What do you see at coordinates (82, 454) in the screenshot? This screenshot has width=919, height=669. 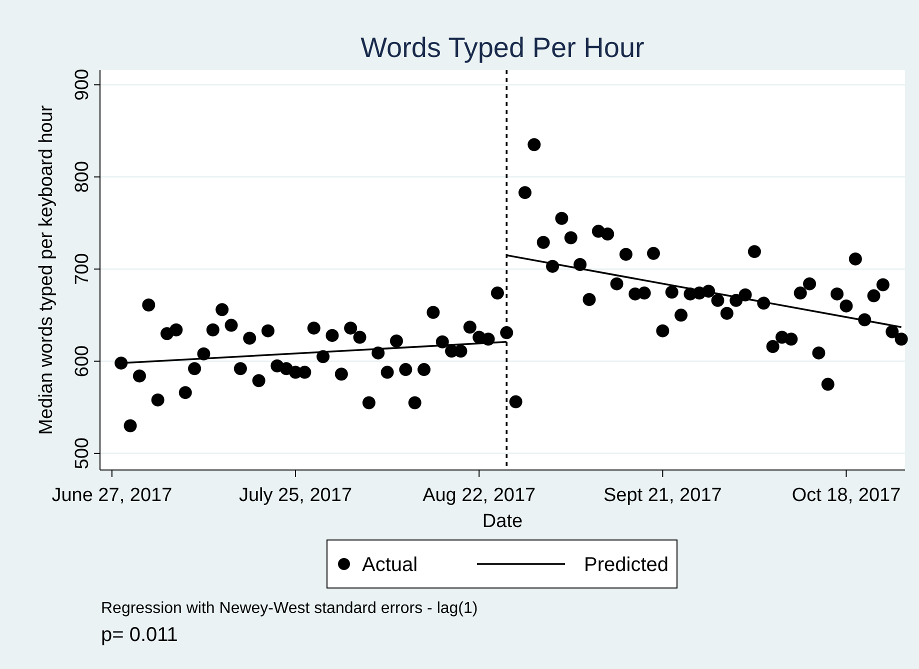 I see `y-tick-label: 500` at bounding box center [82, 454].